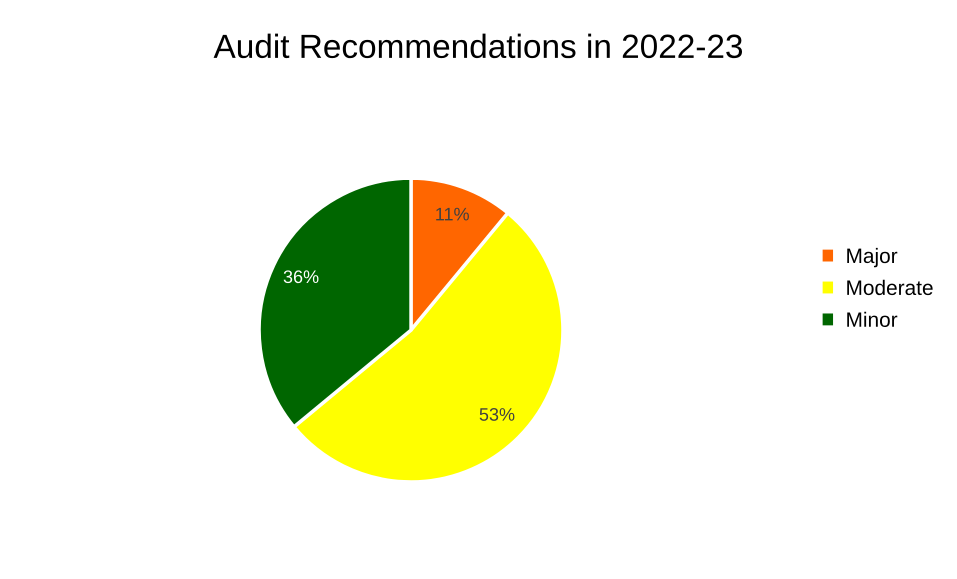 Image resolution: width=957 pixels, height=579 pixels. What do you see at coordinates (301, 277) in the screenshot?
I see `data-label: 36%` at bounding box center [301, 277].